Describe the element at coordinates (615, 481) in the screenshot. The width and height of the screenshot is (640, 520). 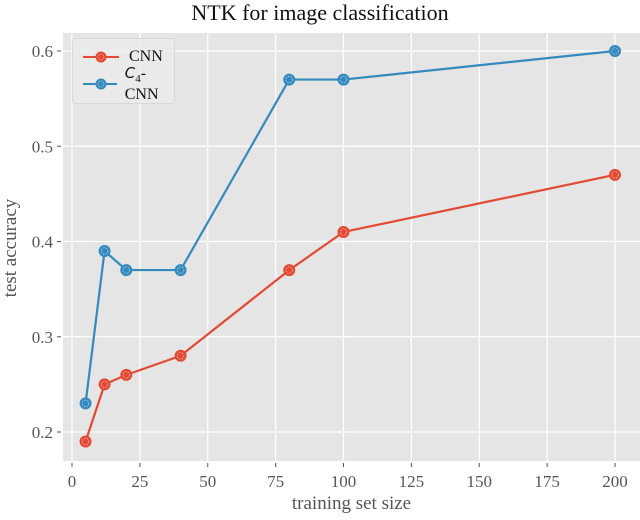
I see `x-tick-label: 200` at that location.